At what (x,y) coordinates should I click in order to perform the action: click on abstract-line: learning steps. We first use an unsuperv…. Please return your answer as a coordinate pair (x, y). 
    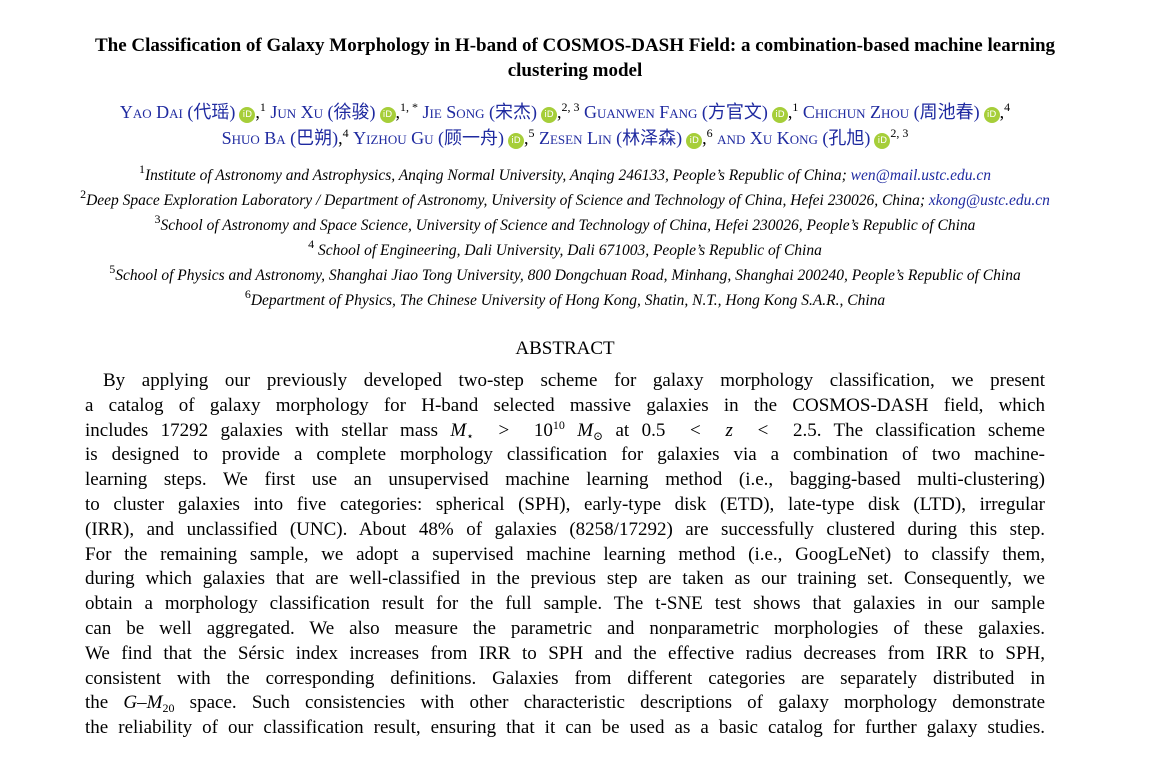
    Looking at the image, I should click on (565, 480).